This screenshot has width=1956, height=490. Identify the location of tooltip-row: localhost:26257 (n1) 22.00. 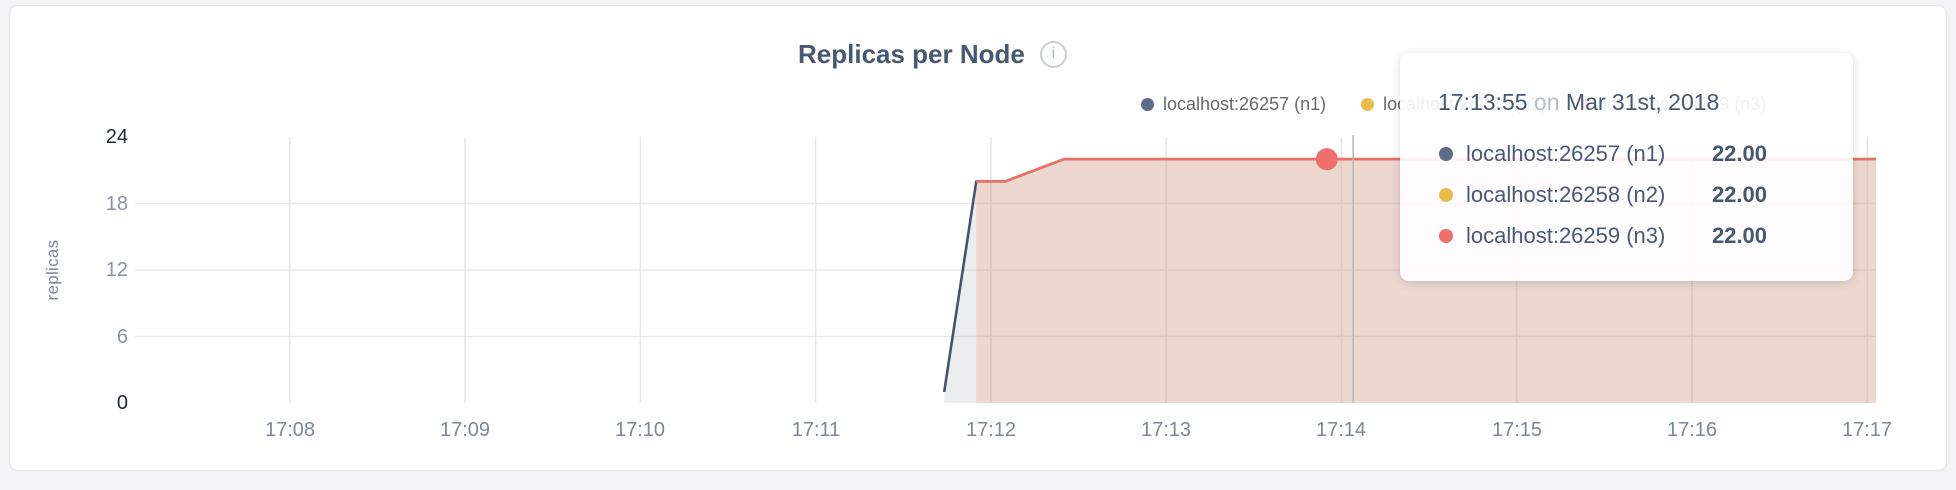
(1602, 153).